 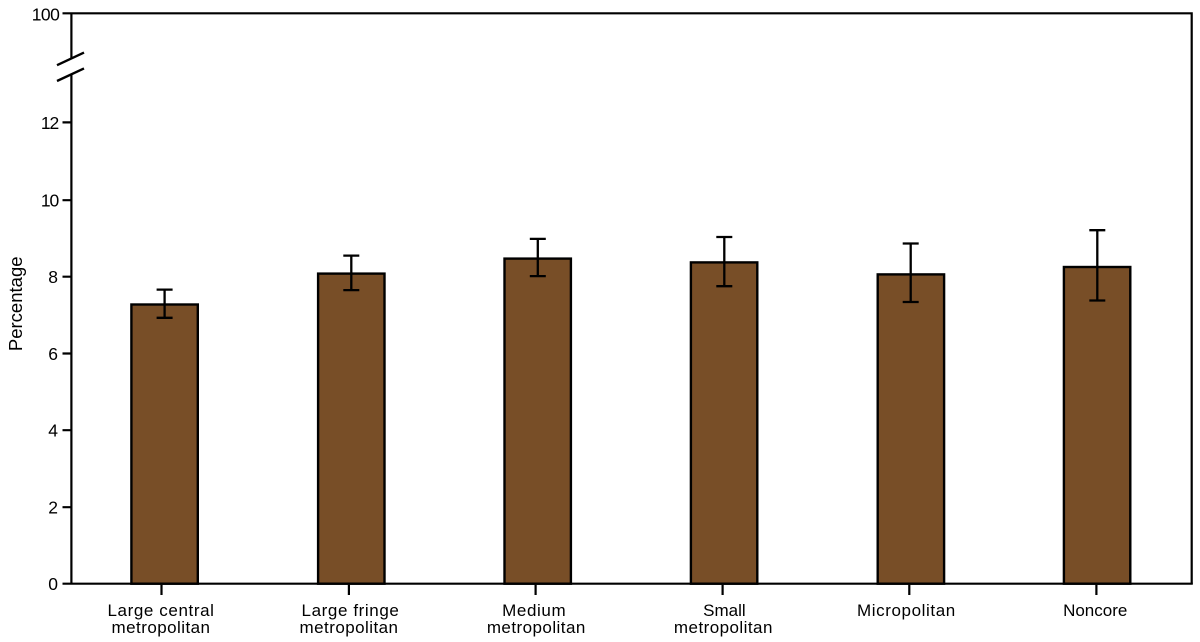 I want to click on svg-text: Micropolitan, so click(x=906, y=610).